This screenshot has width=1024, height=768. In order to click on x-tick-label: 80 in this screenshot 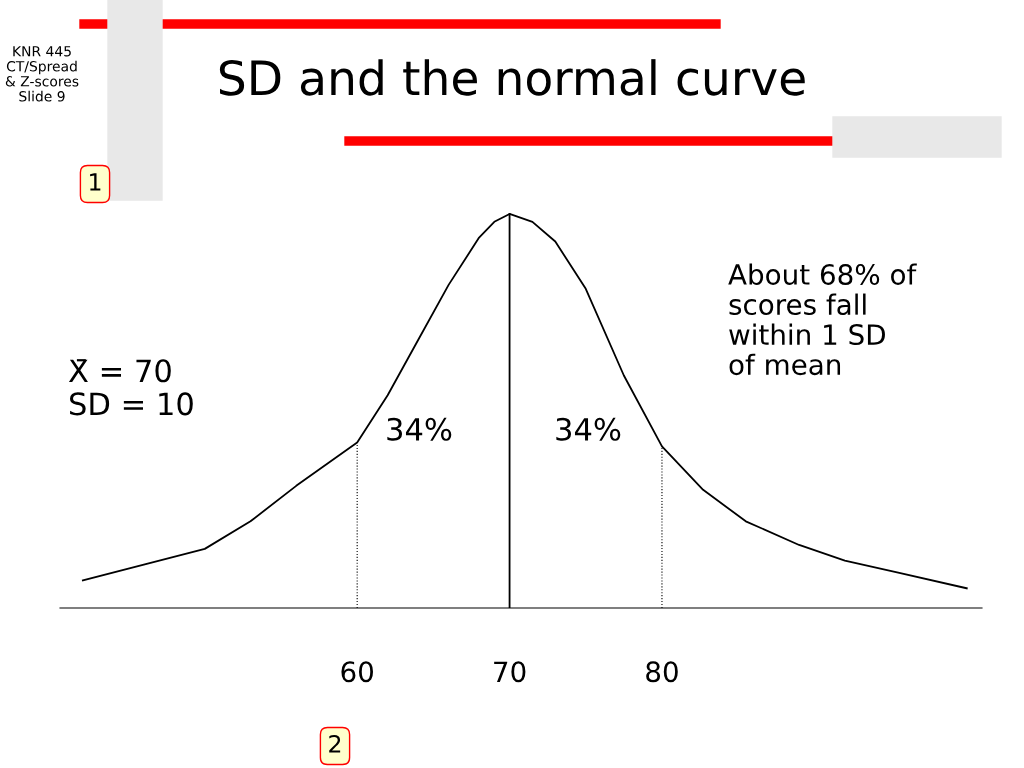, I will do `click(662, 672)`.